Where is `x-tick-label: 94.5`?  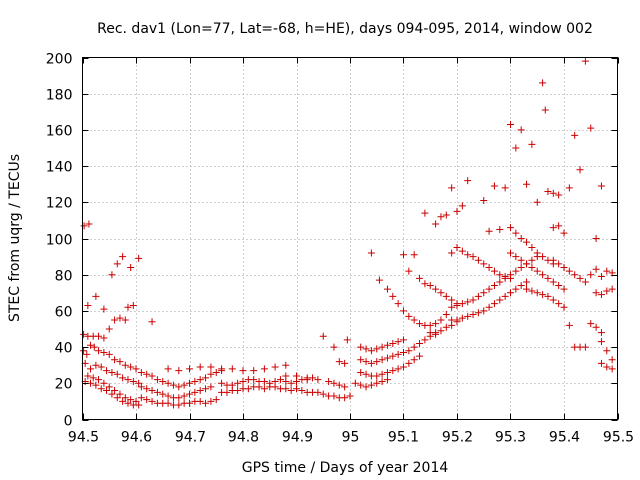 x-tick-label: 94.5 is located at coordinates (83, 438).